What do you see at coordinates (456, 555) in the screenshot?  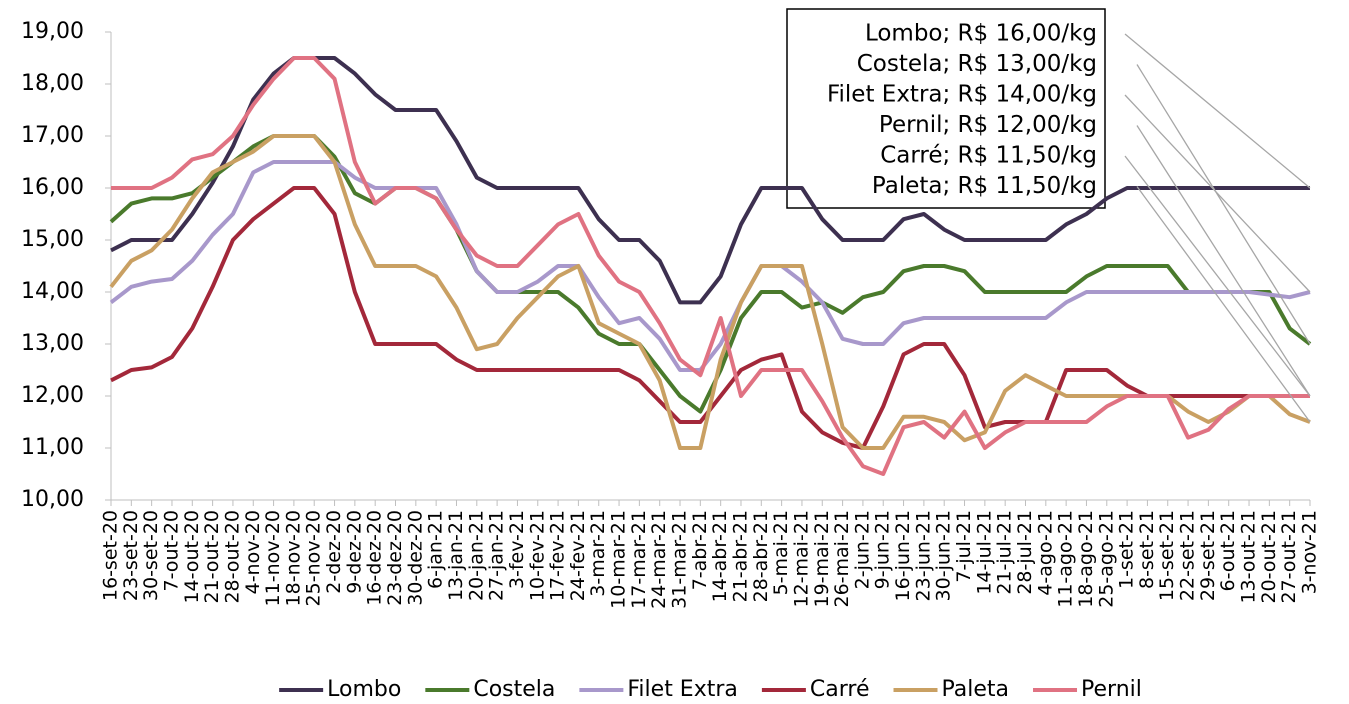 I see `x-tick-label: 13-jan-21` at bounding box center [456, 555].